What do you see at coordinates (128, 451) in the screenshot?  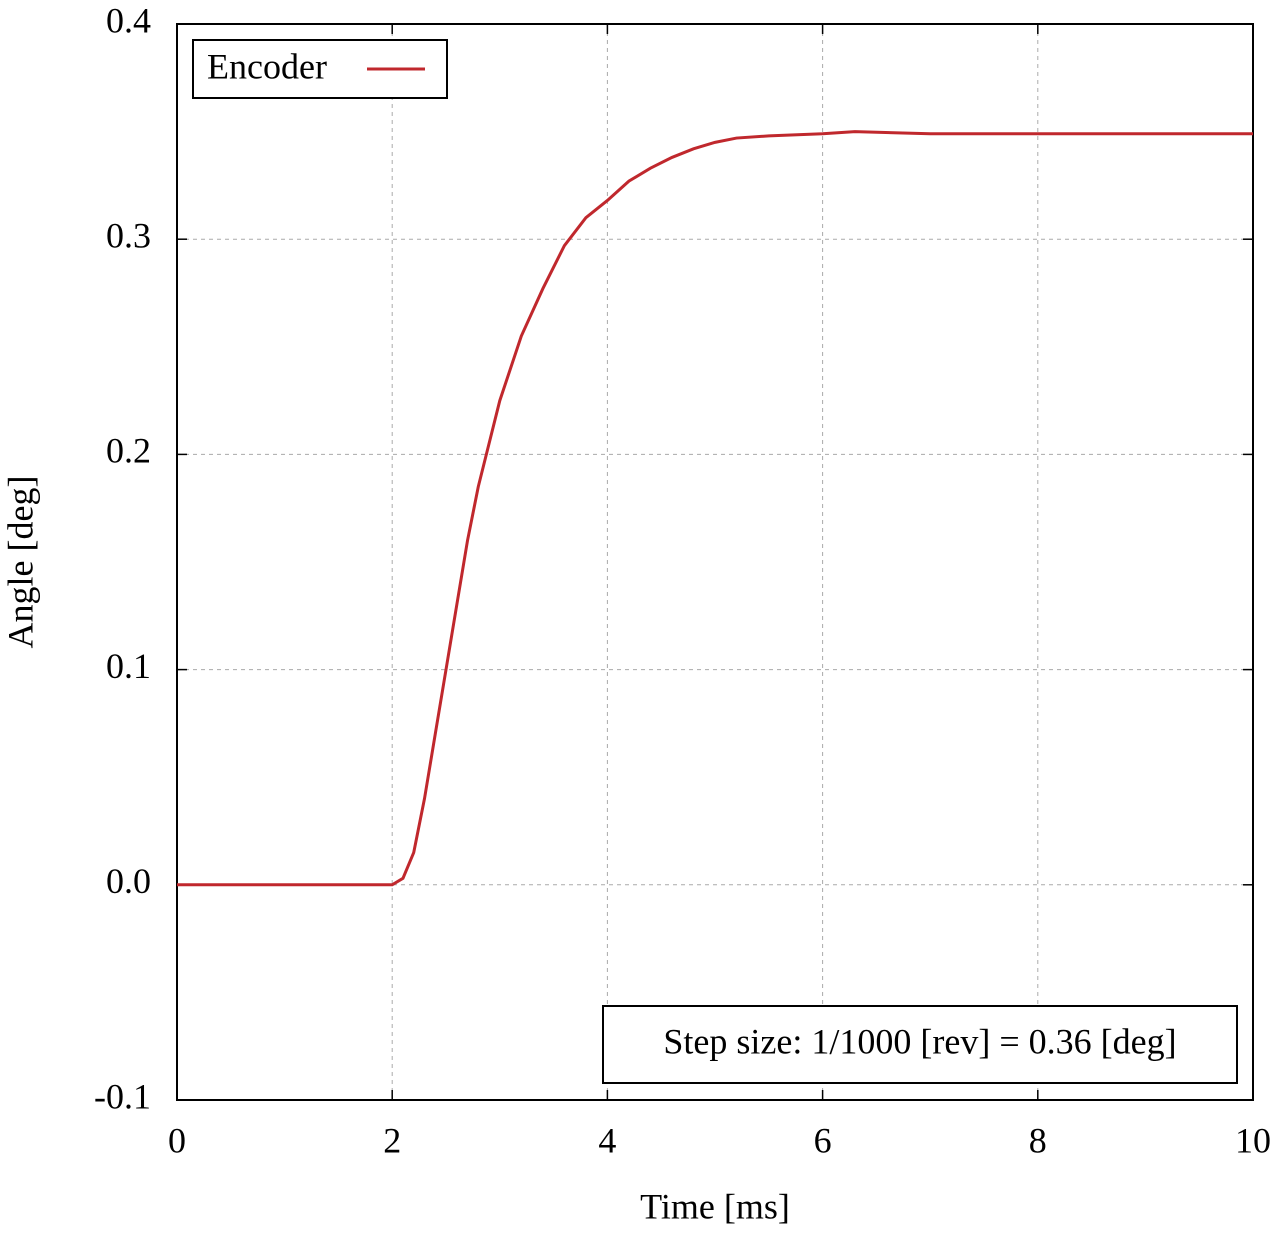 I see `y-tick-label: 0.2` at bounding box center [128, 451].